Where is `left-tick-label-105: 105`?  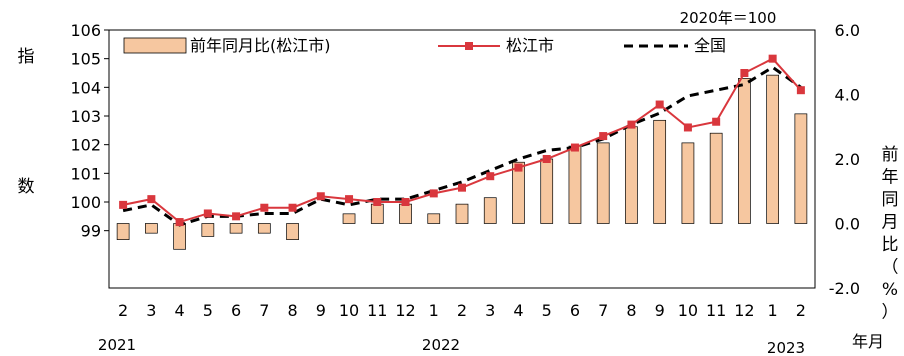 left-tick-label-105: 105 is located at coordinates (85, 59).